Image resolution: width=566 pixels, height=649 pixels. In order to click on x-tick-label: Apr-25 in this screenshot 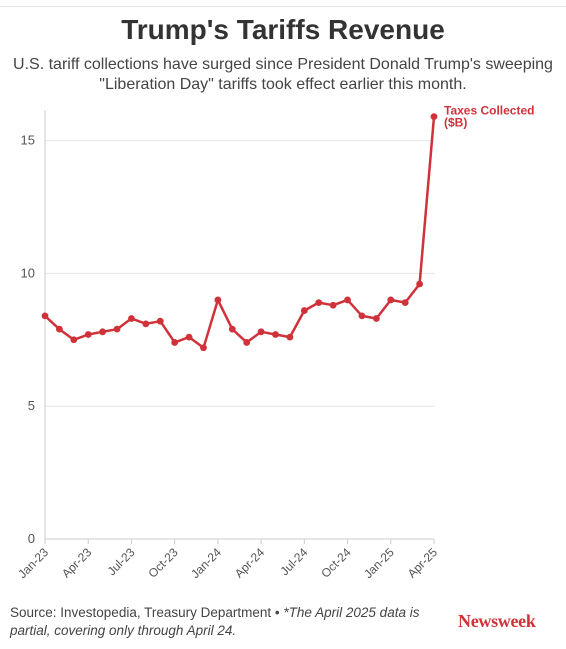, I will do `click(423, 563)`.